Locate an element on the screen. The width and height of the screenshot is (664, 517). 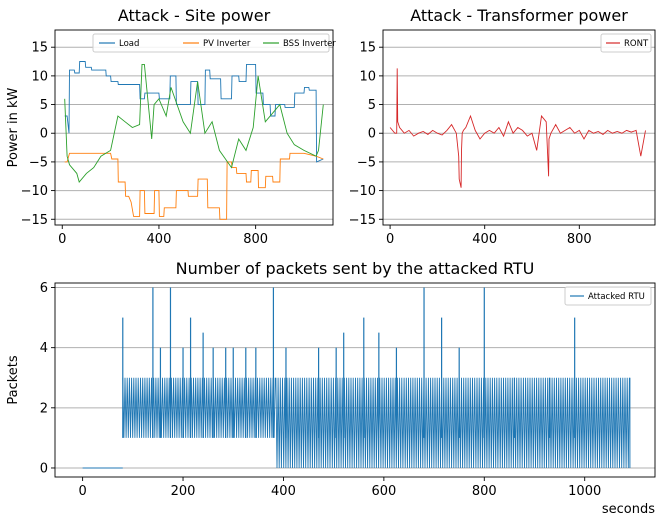
y-tick-label: 6 is located at coordinates (44, 288).